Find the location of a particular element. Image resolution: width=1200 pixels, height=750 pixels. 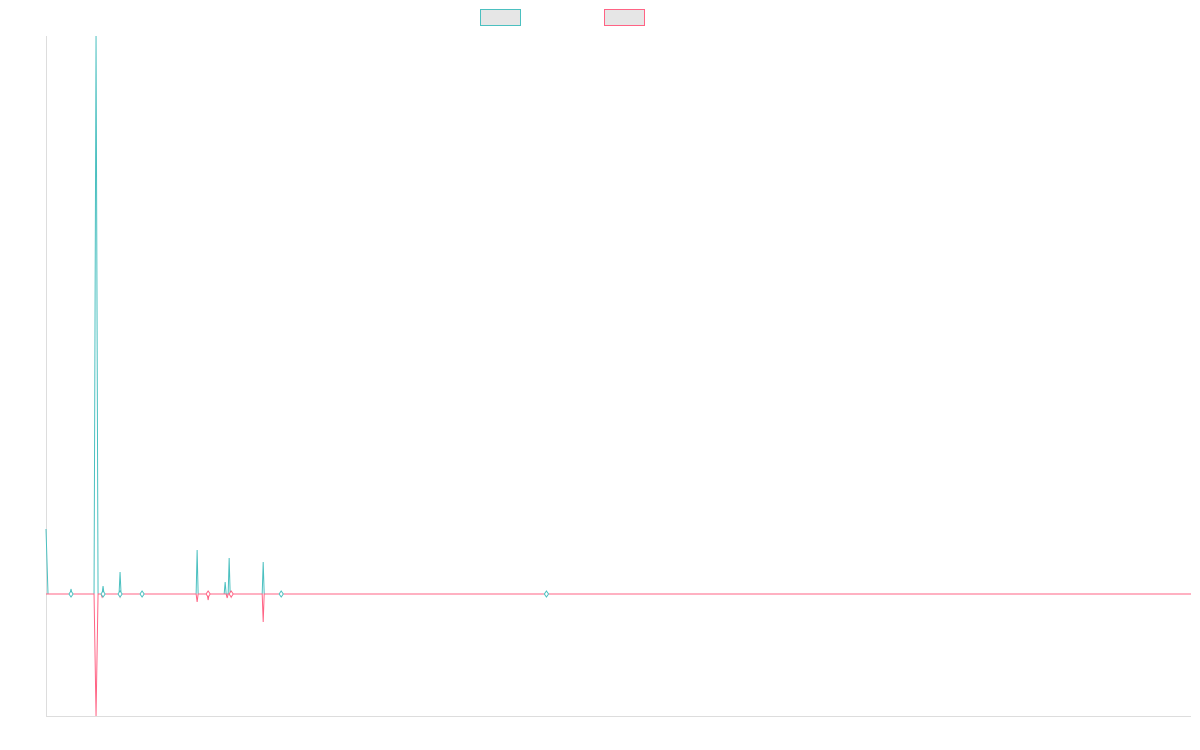

marker-layer is located at coordinates (309, 594).